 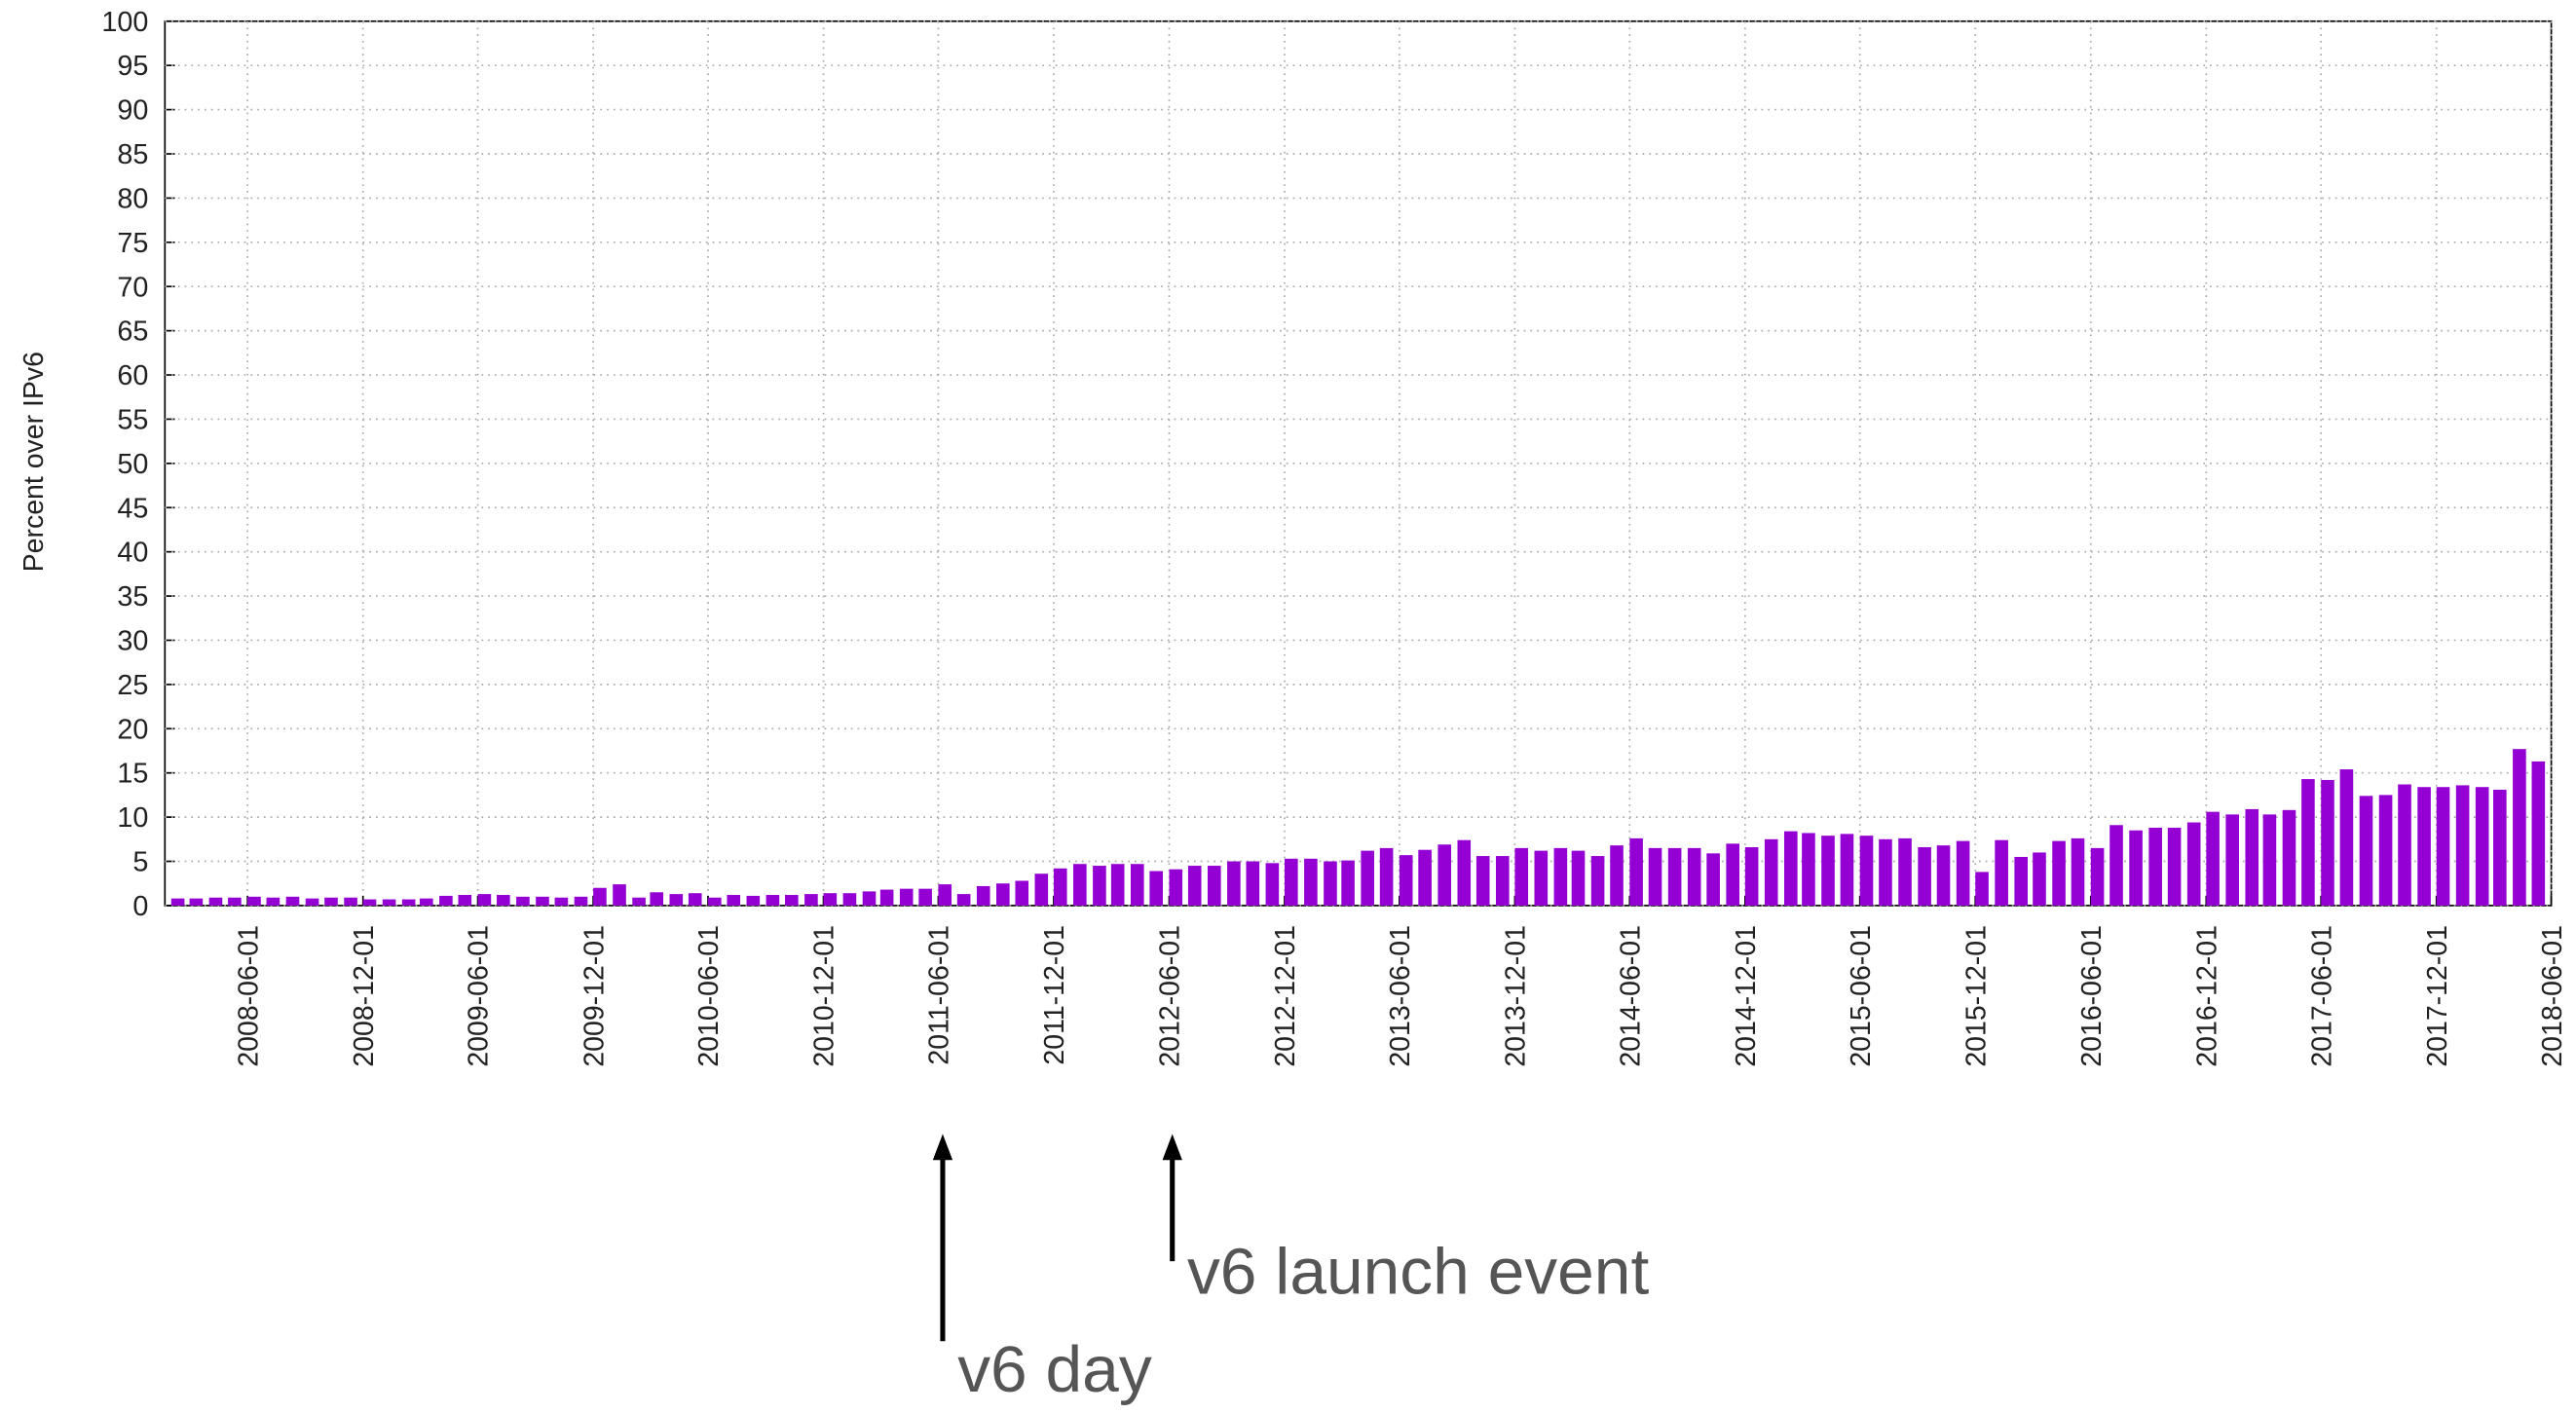 What do you see at coordinates (132, 287) in the screenshot?
I see `y-tick-label: 70` at bounding box center [132, 287].